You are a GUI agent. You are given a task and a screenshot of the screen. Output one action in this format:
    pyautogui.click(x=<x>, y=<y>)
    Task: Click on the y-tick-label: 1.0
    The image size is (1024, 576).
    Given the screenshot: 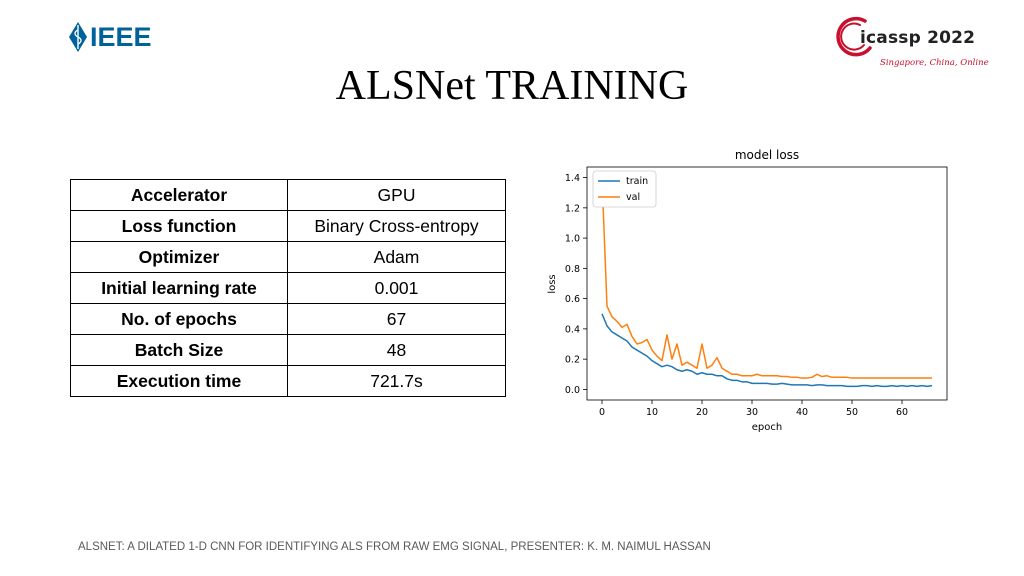 What is the action you would take?
    pyautogui.click(x=572, y=239)
    